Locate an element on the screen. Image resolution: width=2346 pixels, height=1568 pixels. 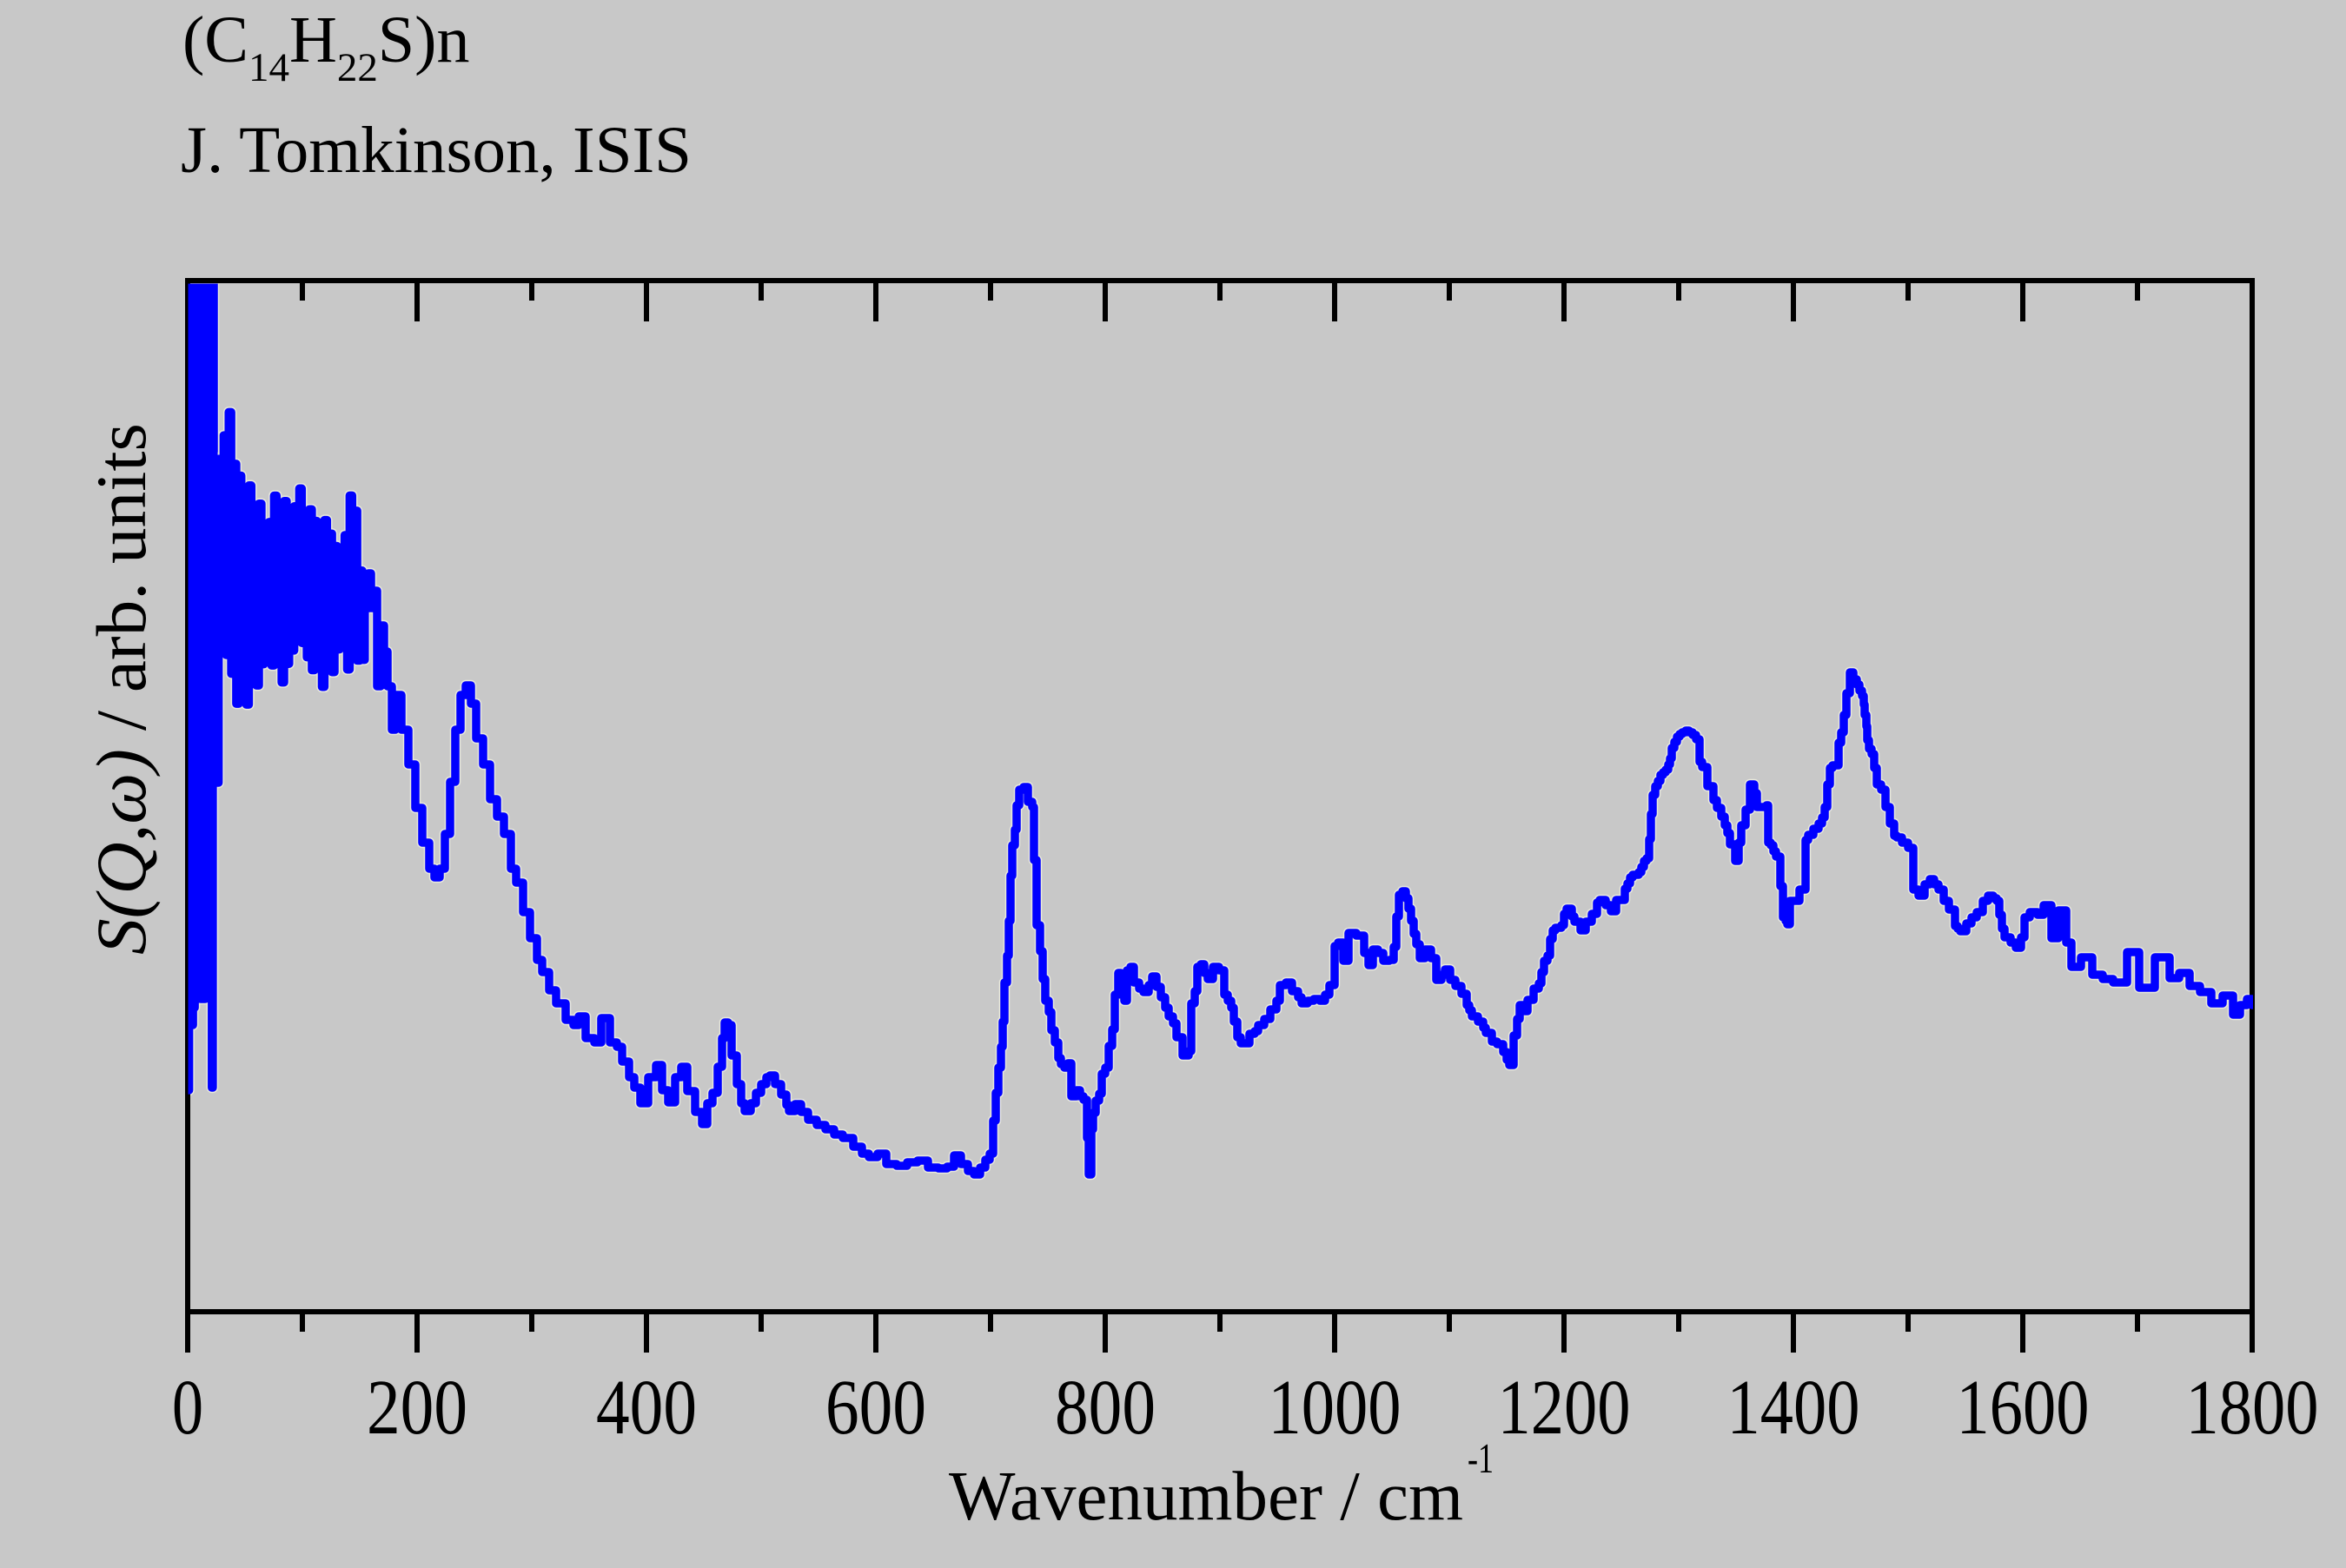
svg-text: 0 is located at coordinates (188, 1408).